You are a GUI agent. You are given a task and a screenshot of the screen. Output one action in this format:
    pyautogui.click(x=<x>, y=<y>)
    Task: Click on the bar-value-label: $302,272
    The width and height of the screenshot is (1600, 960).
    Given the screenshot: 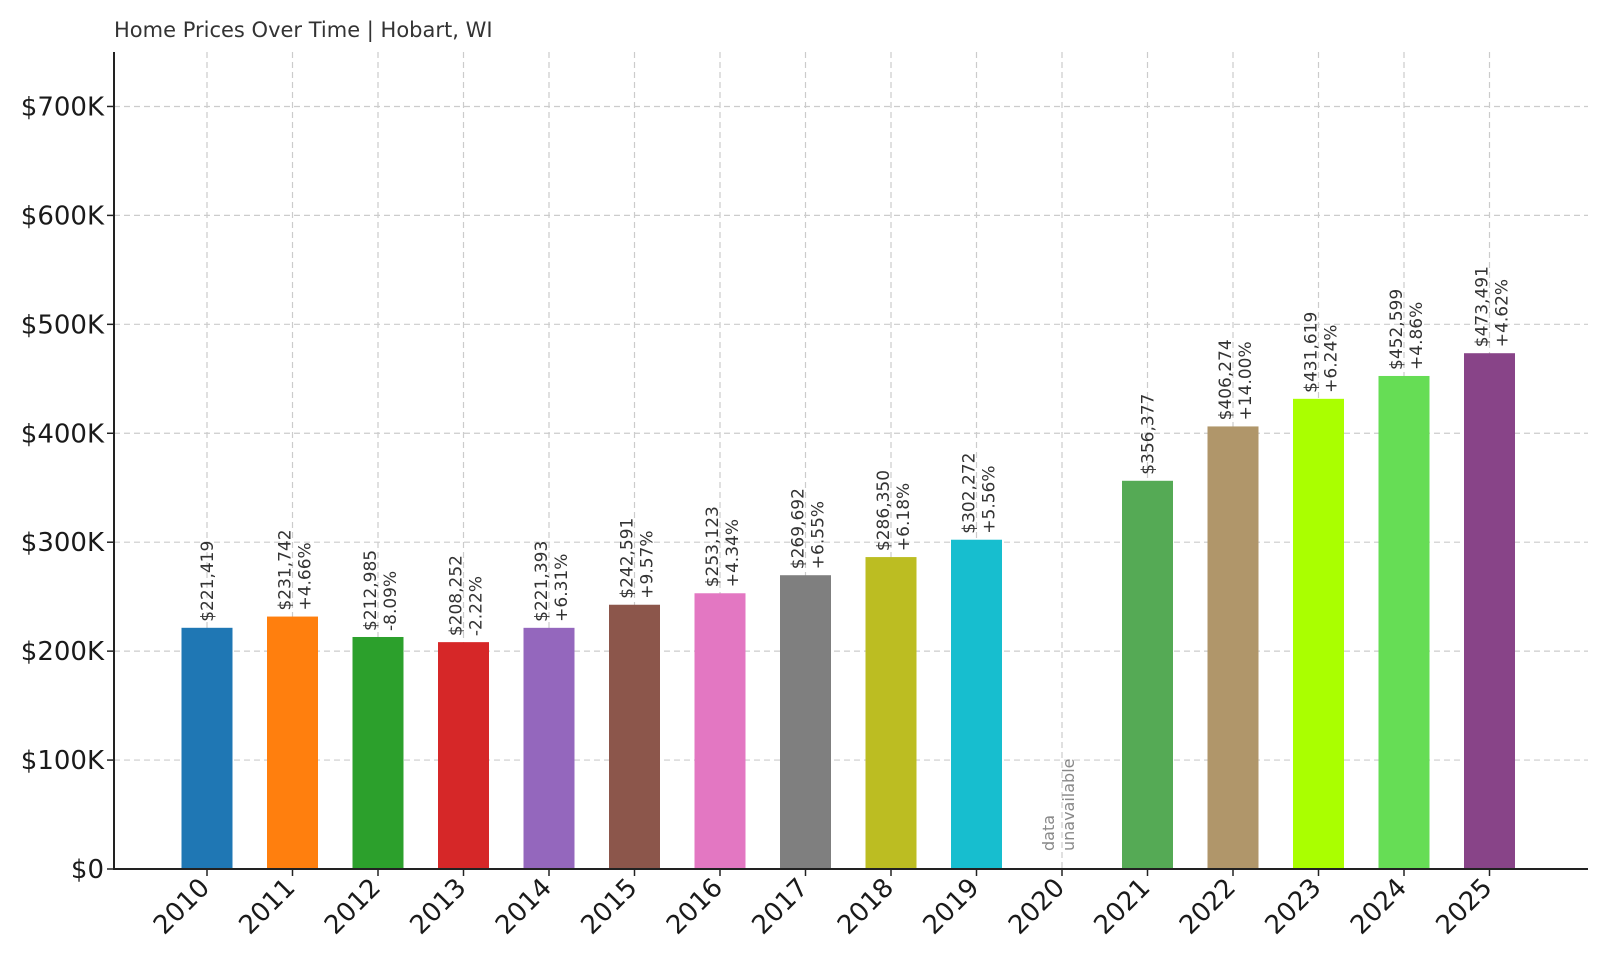 What is the action you would take?
    pyautogui.click(x=970, y=493)
    